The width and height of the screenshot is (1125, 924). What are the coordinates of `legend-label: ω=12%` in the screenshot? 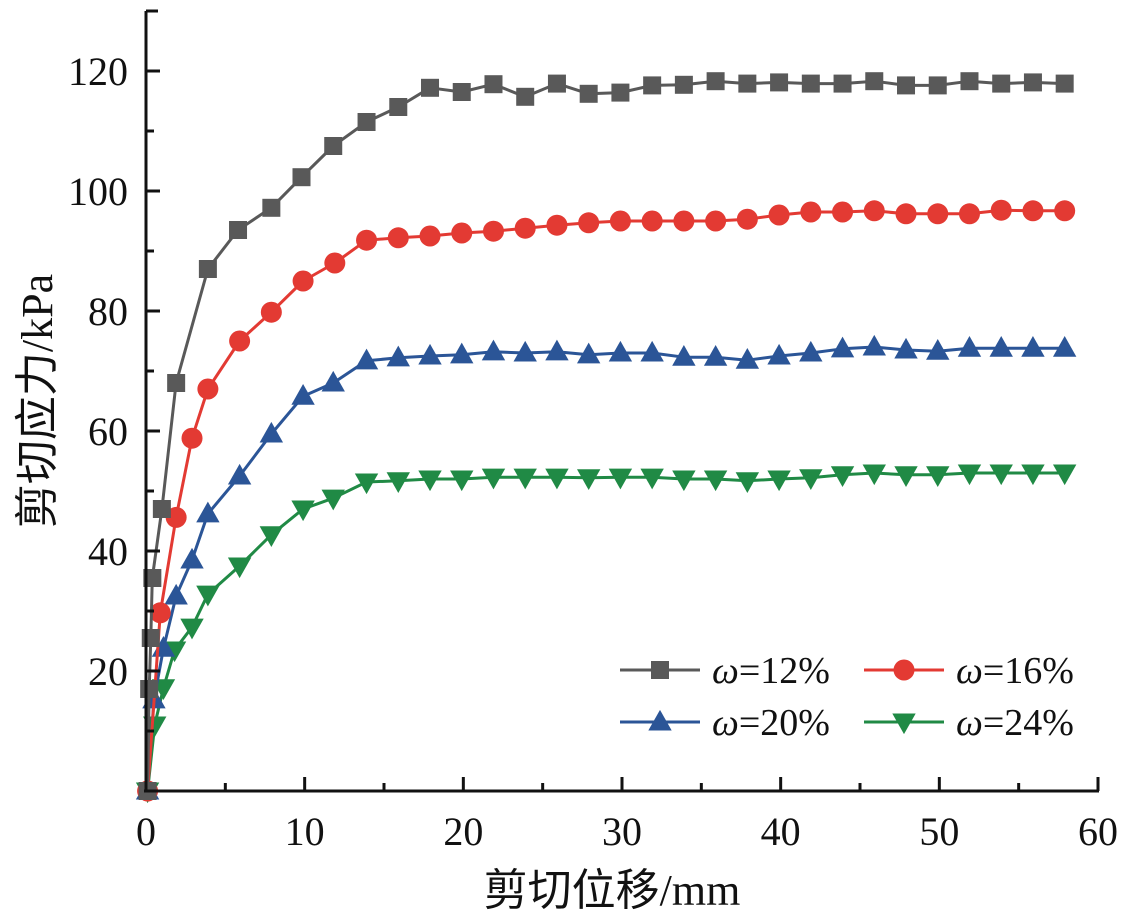 It's located at (771, 671).